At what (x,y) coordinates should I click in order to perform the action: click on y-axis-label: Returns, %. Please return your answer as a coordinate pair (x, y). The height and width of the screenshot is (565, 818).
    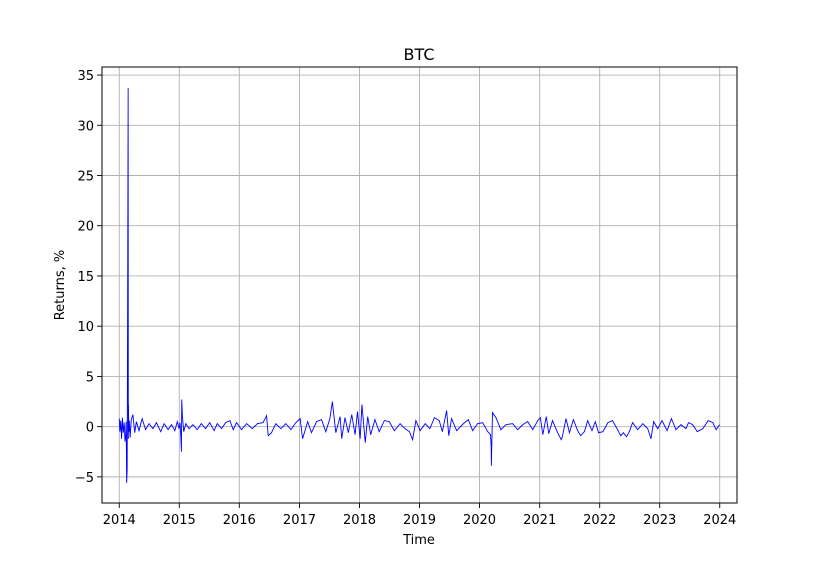
    Looking at the image, I should click on (60, 285).